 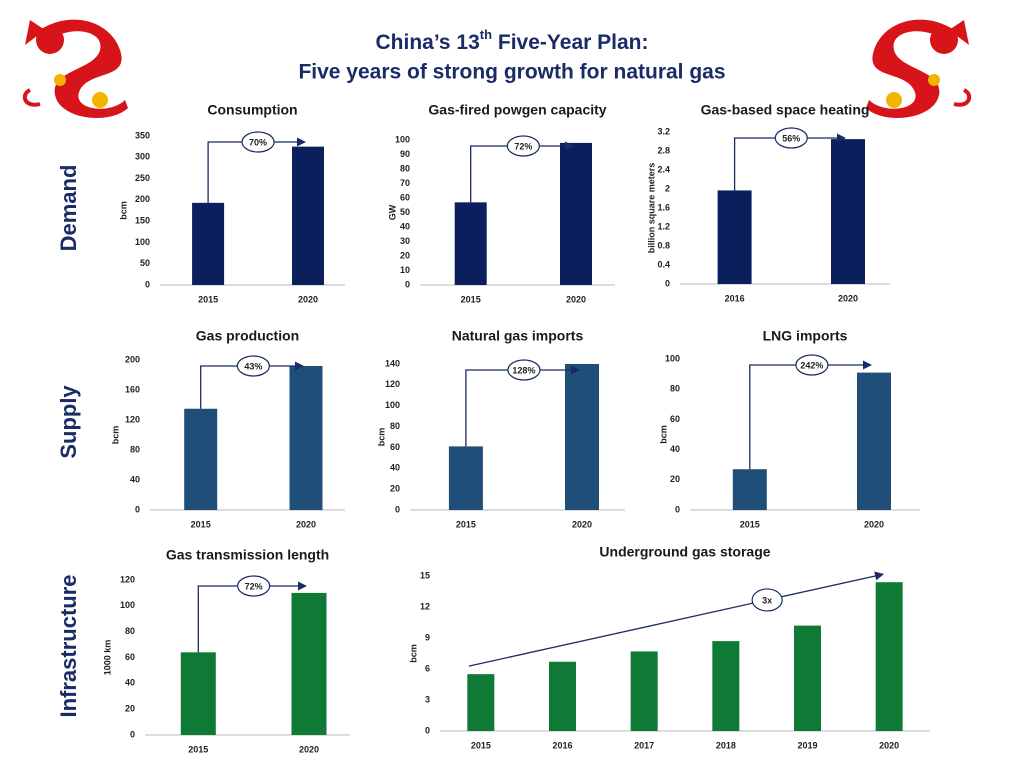 What do you see at coordinates (663, 245) in the screenshot?
I see `y-tick-label: 0.8` at bounding box center [663, 245].